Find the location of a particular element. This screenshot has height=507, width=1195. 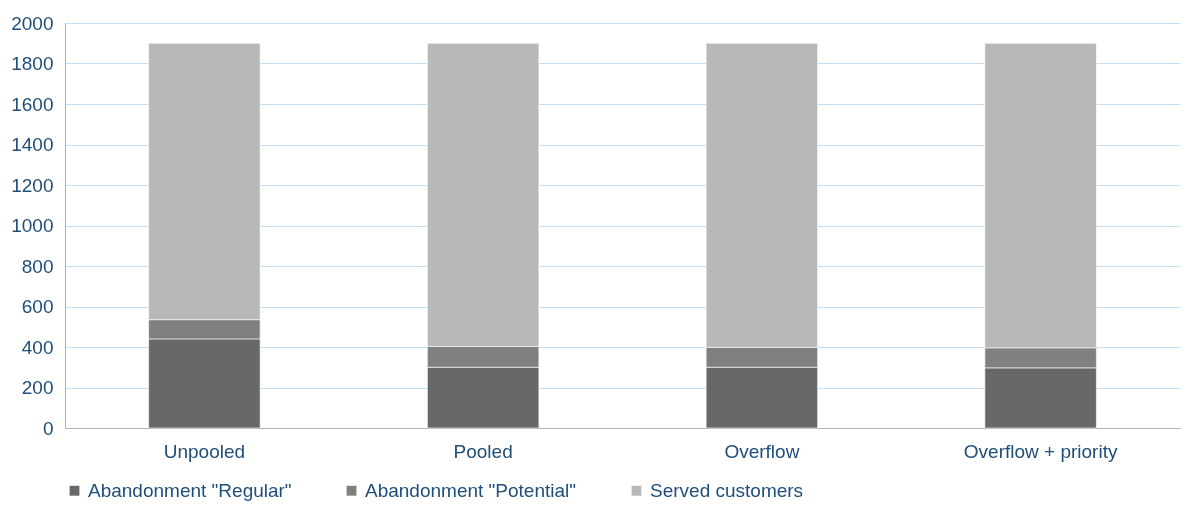

legend-label: Abandonment "Potential" is located at coordinates (471, 490).